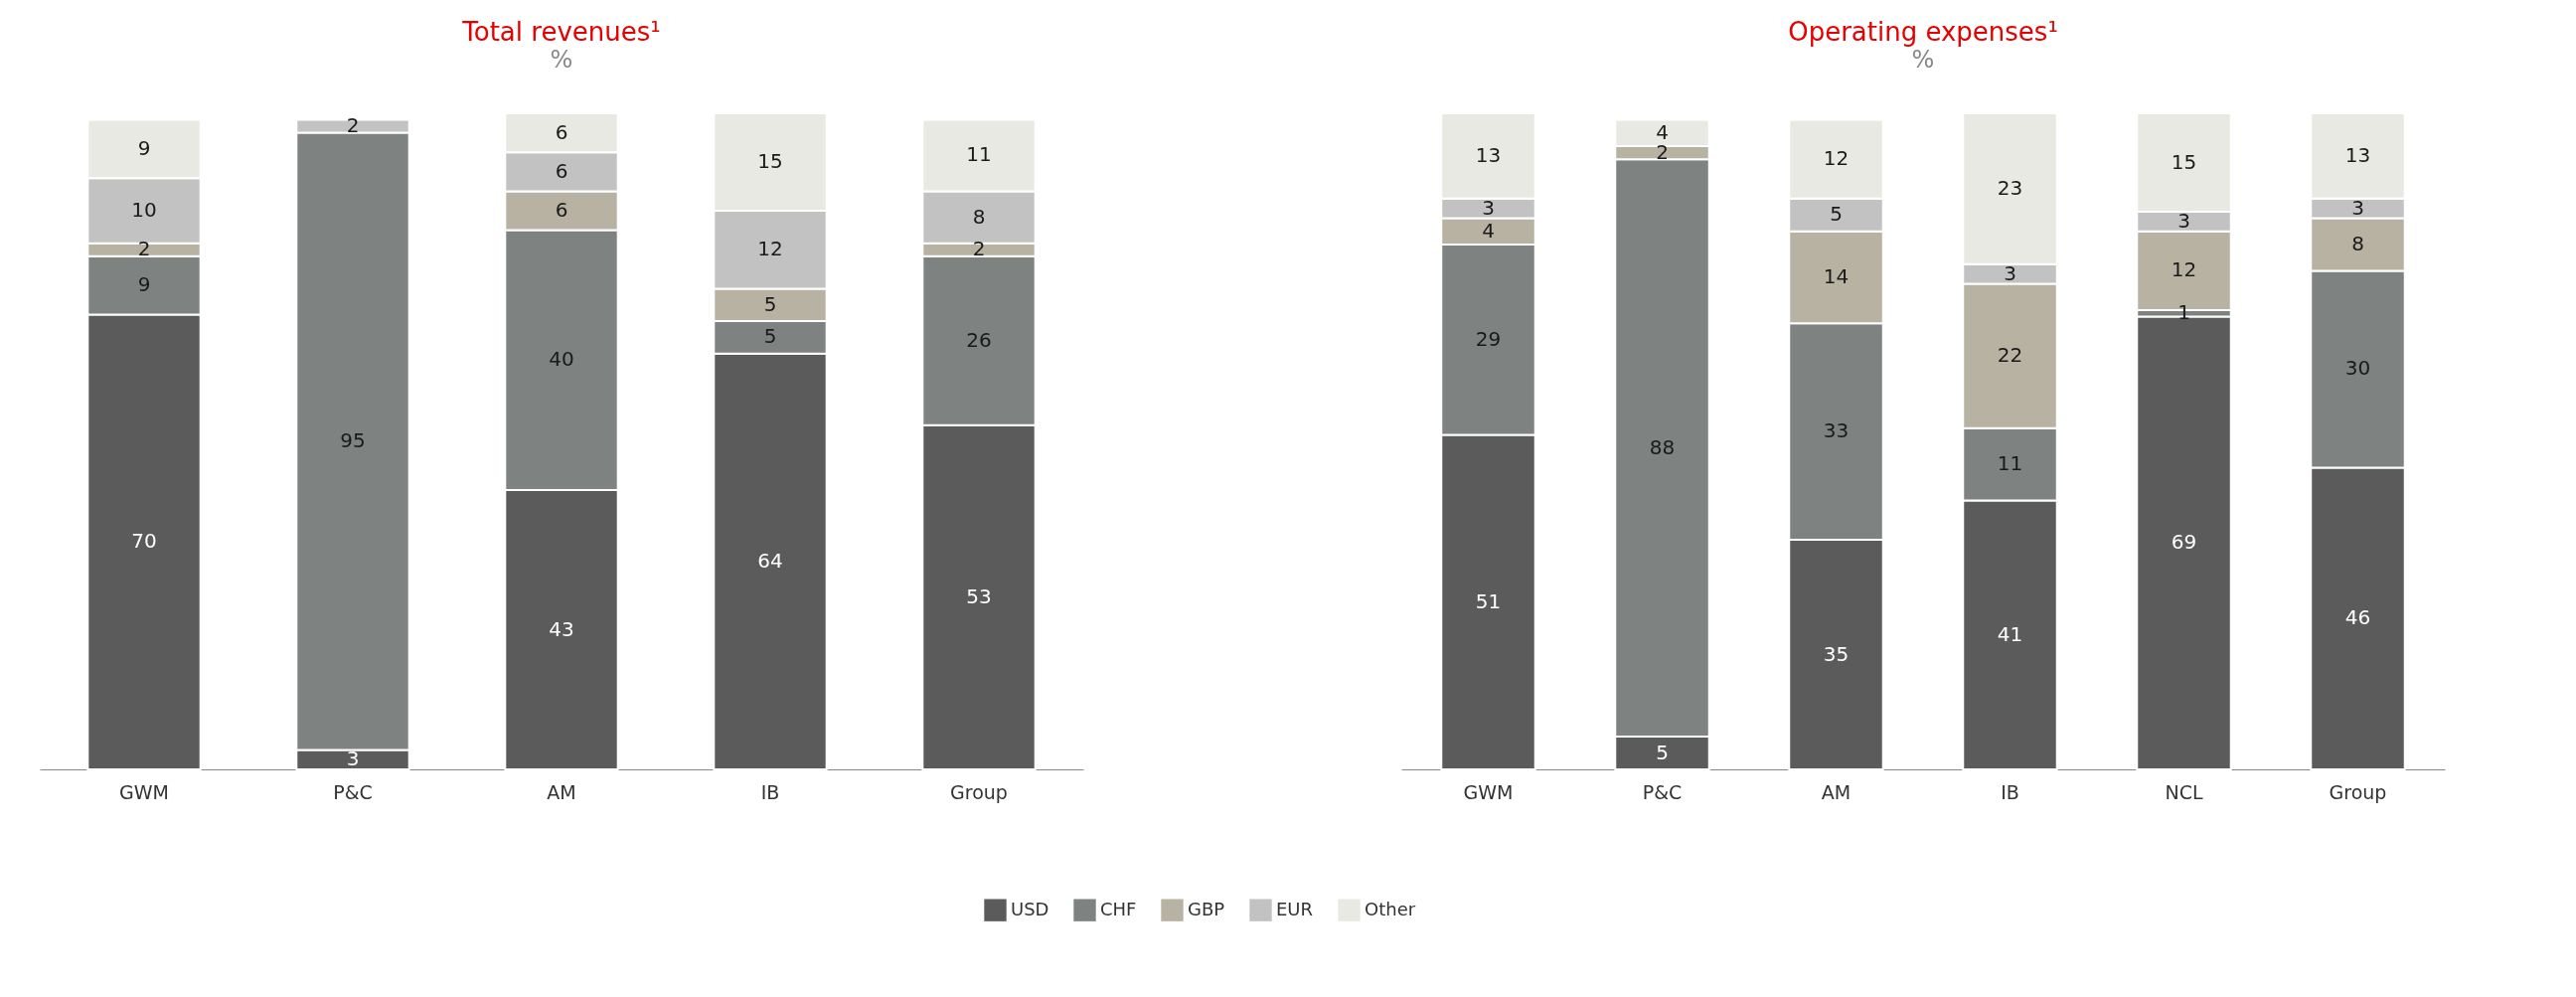 Image resolution: width=2576 pixels, height=997 pixels. What do you see at coordinates (144, 211) in the screenshot?
I see `data-label: 10` at bounding box center [144, 211].